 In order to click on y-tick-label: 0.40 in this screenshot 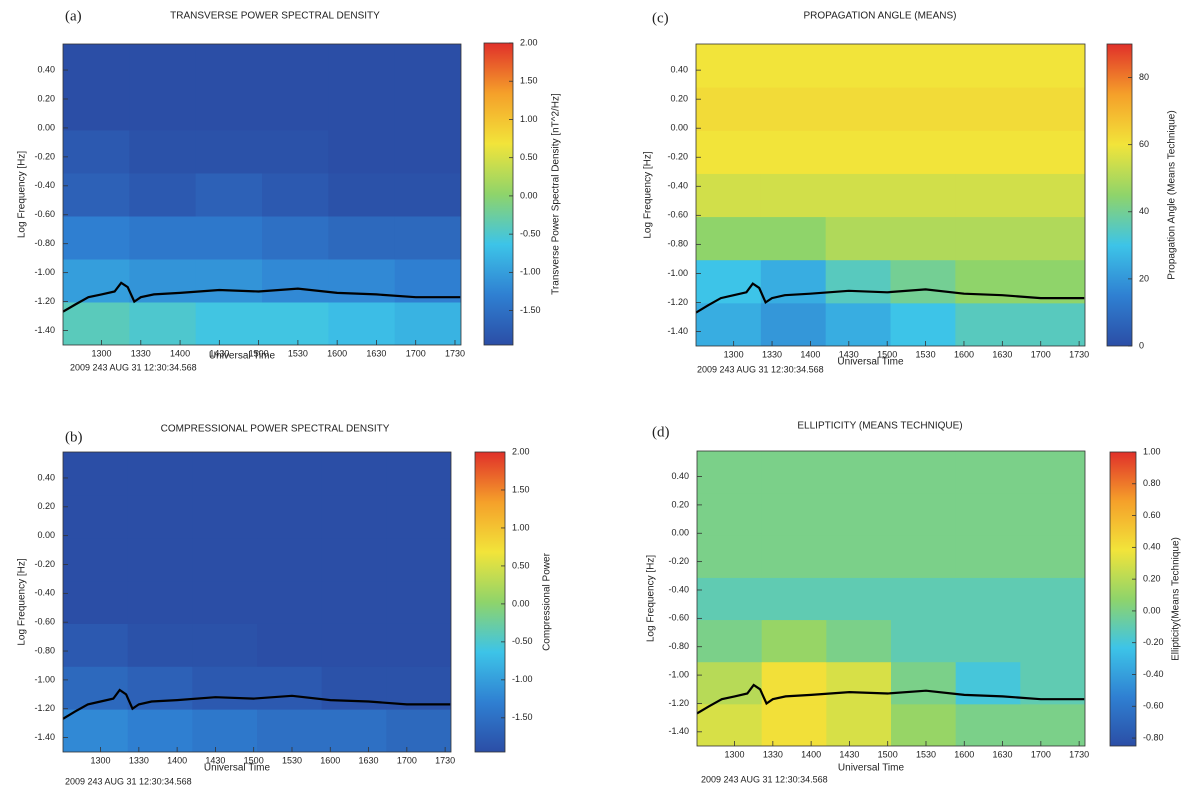, I will do `click(46, 477)`.